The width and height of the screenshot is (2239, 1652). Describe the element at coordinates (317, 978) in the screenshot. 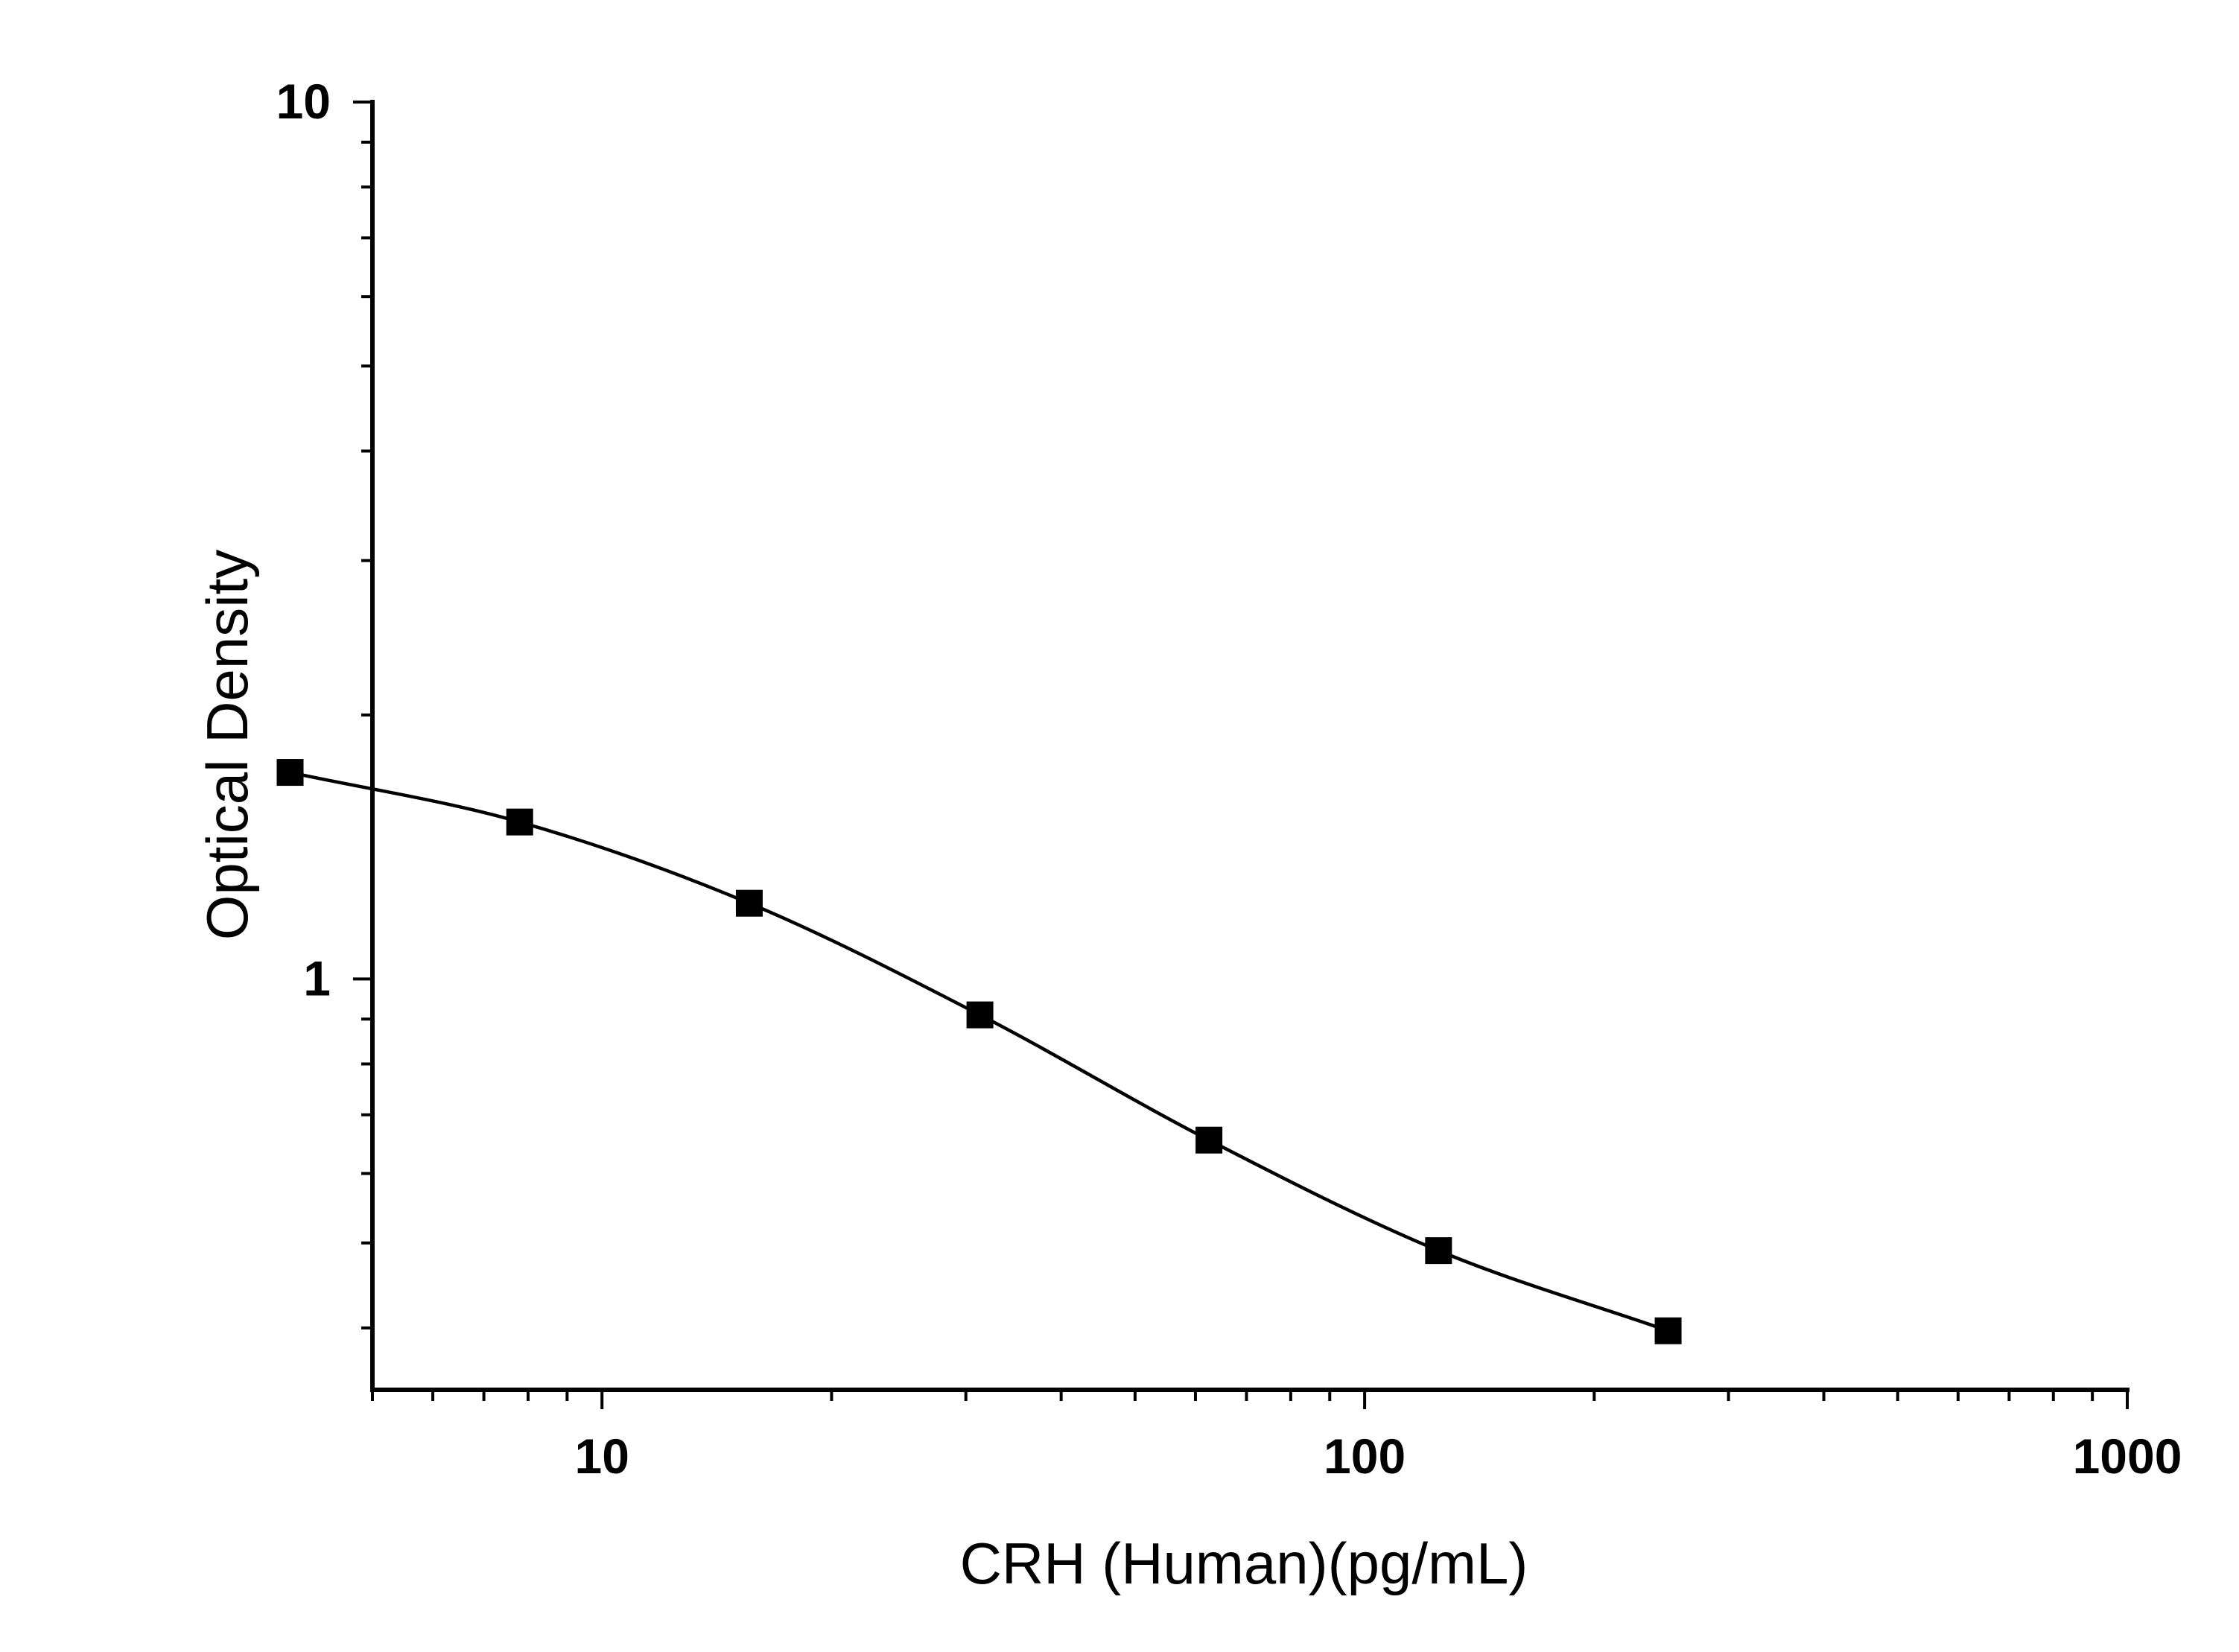

I see `y-tick-label: 1` at that location.